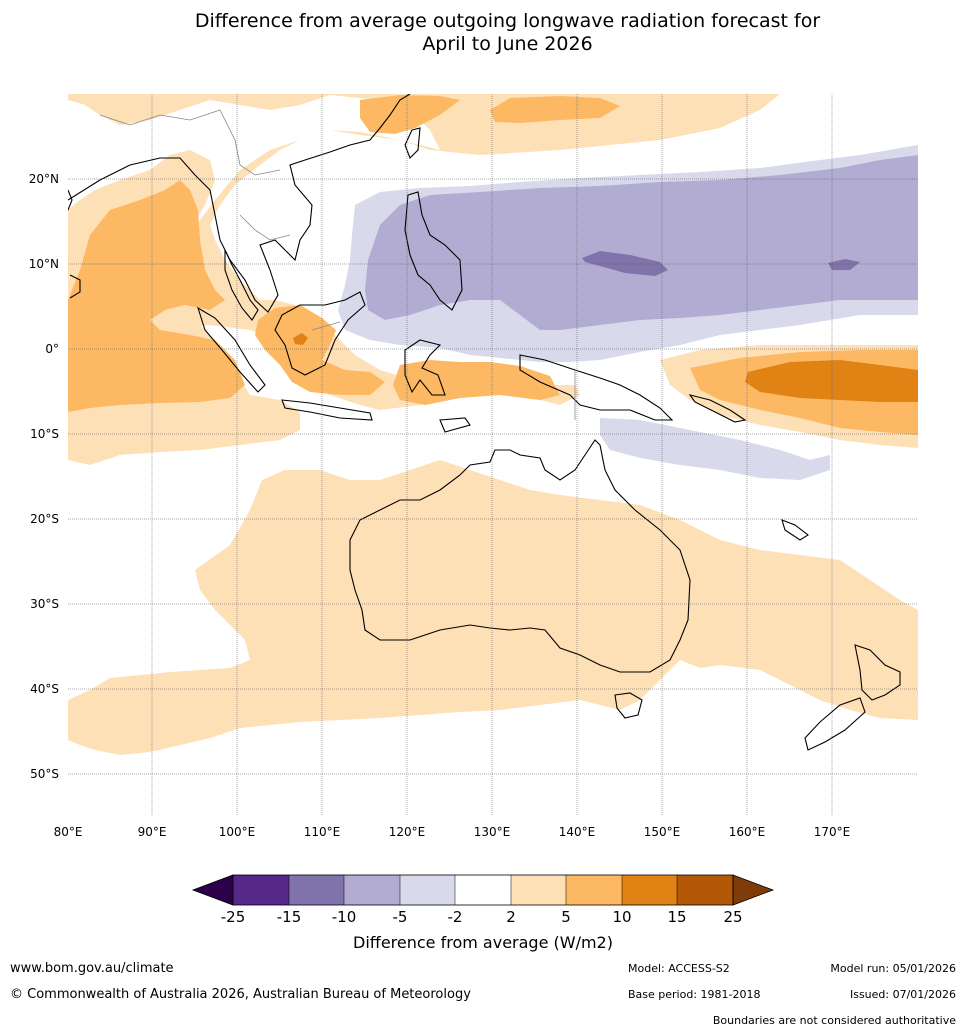  Describe the element at coordinates (212, 890) in the screenshot. I see `colorbar-extend-low` at that location.